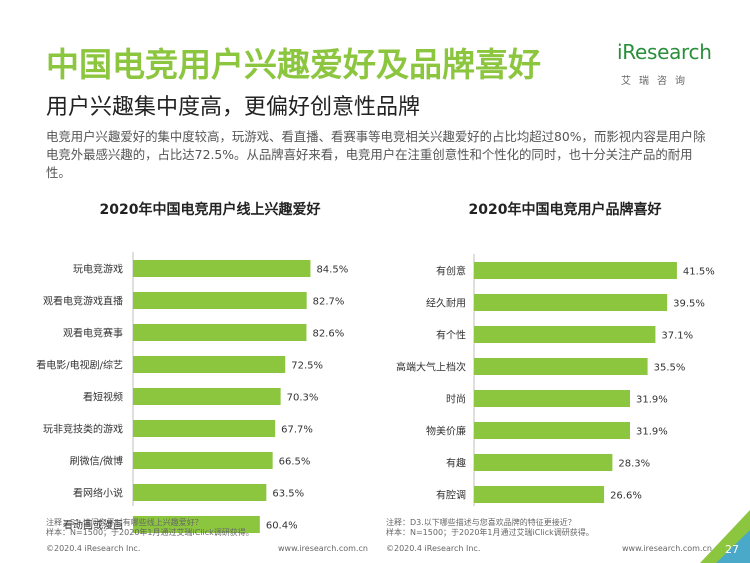  Describe the element at coordinates (124, 522) in the screenshot. I see `note-question: 注释：S1.请问您平时有哪些线上兴趣爱好？` at that location.